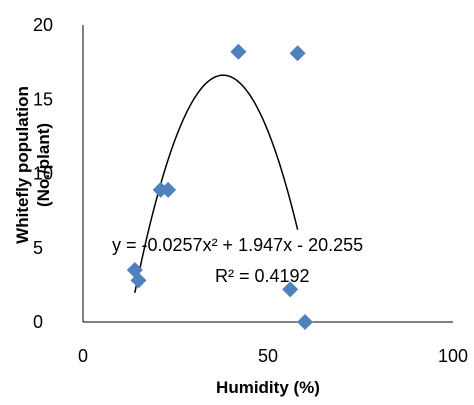 Image resolution: width=474 pixels, height=405 pixels. I want to click on y-tick-label: 10, so click(43, 174).